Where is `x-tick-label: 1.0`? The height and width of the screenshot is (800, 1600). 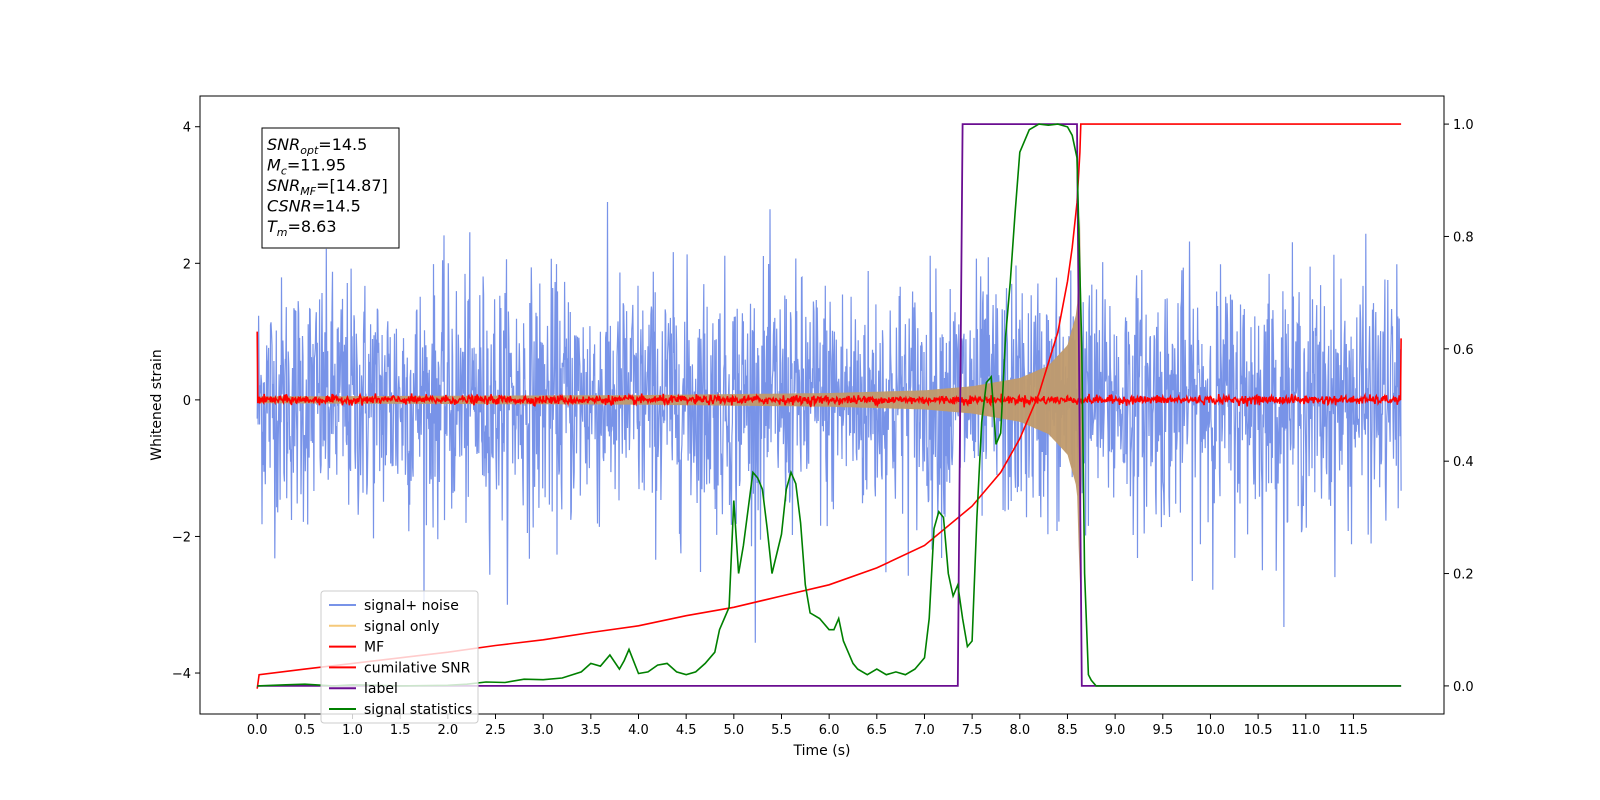 x-tick-label: 1.0 is located at coordinates (352, 730).